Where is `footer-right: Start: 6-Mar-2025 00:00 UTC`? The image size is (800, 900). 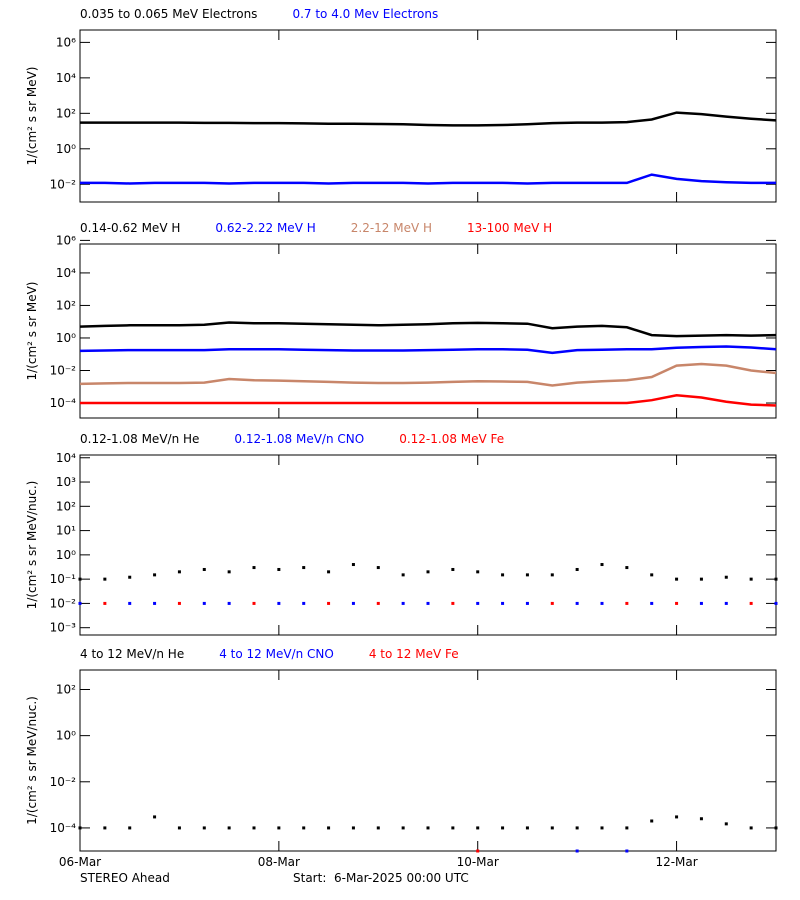
footer-right: Start: 6-Mar-2025 00:00 UTC is located at coordinates (381, 878).